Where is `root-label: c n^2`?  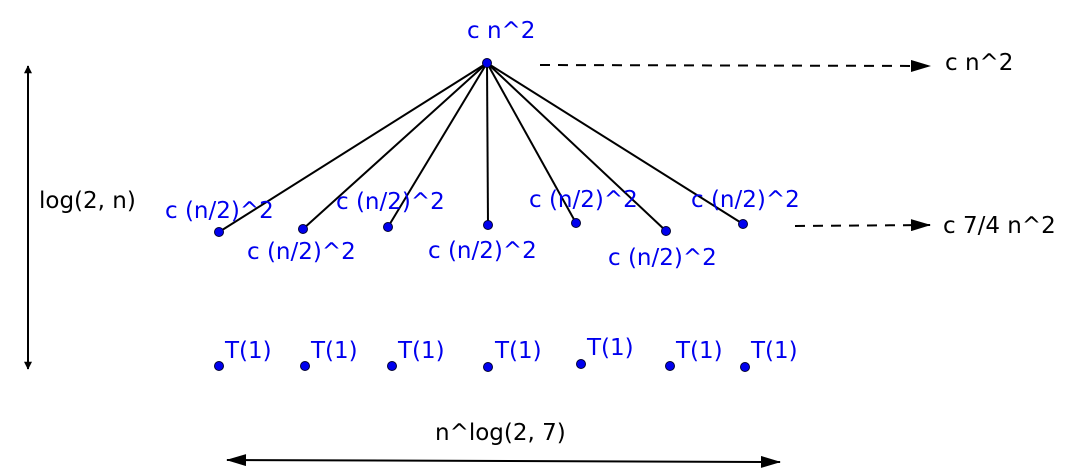 root-label: c n^2 is located at coordinates (501, 31).